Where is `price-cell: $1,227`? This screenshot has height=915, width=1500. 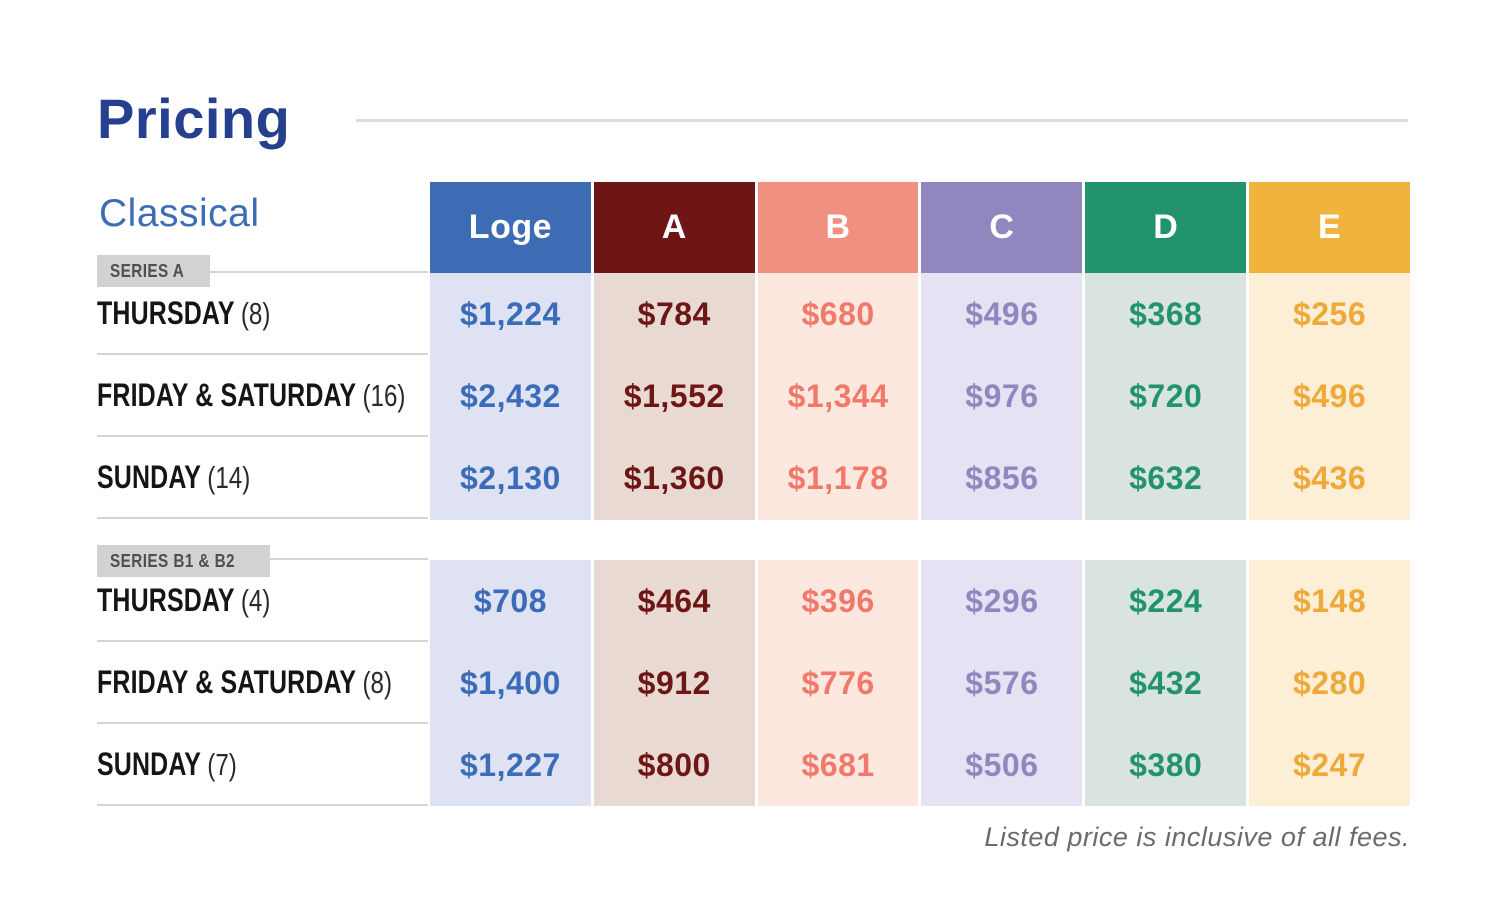
price-cell: $1,227 is located at coordinates (510, 764).